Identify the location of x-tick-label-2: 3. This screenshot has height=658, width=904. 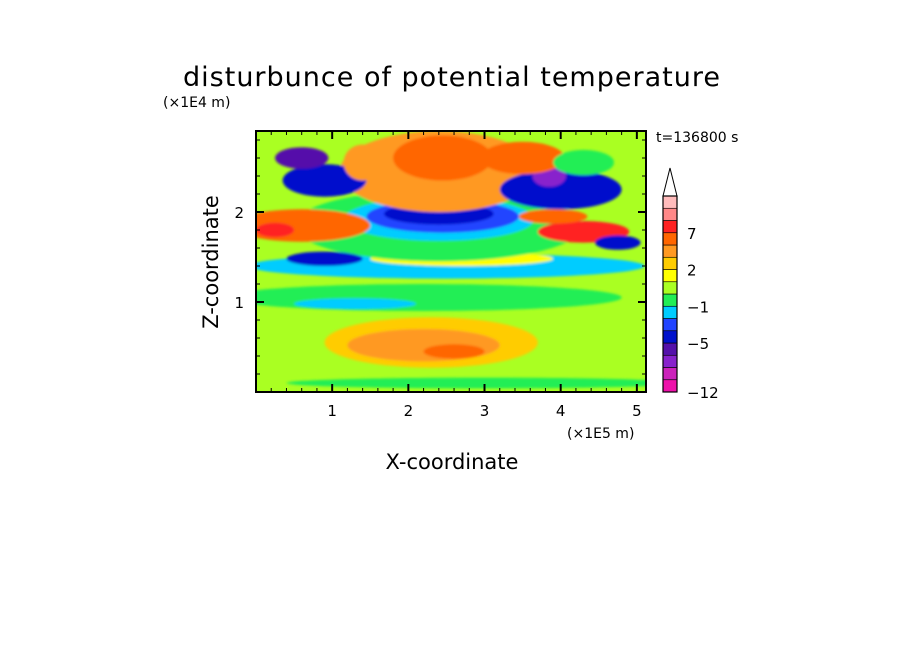
(485, 411).